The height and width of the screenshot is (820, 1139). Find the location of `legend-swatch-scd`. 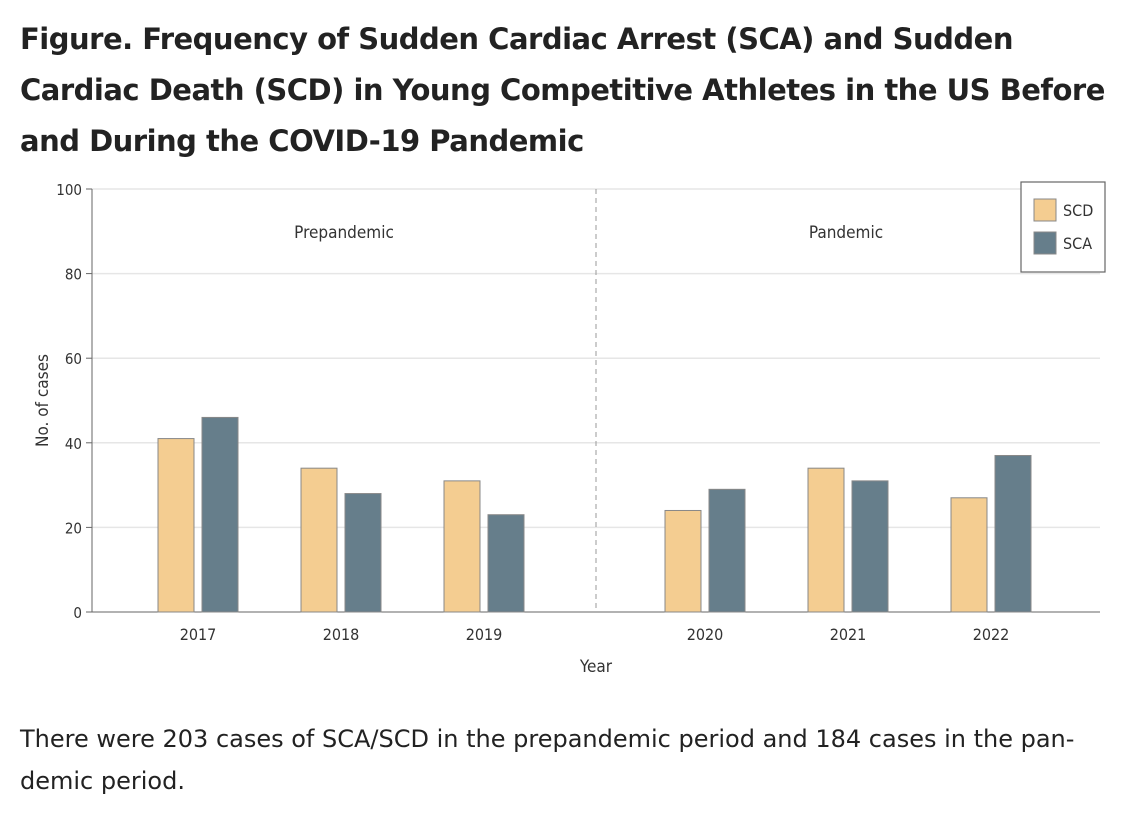

legend-swatch-scd is located at coordinates (1045, 210).